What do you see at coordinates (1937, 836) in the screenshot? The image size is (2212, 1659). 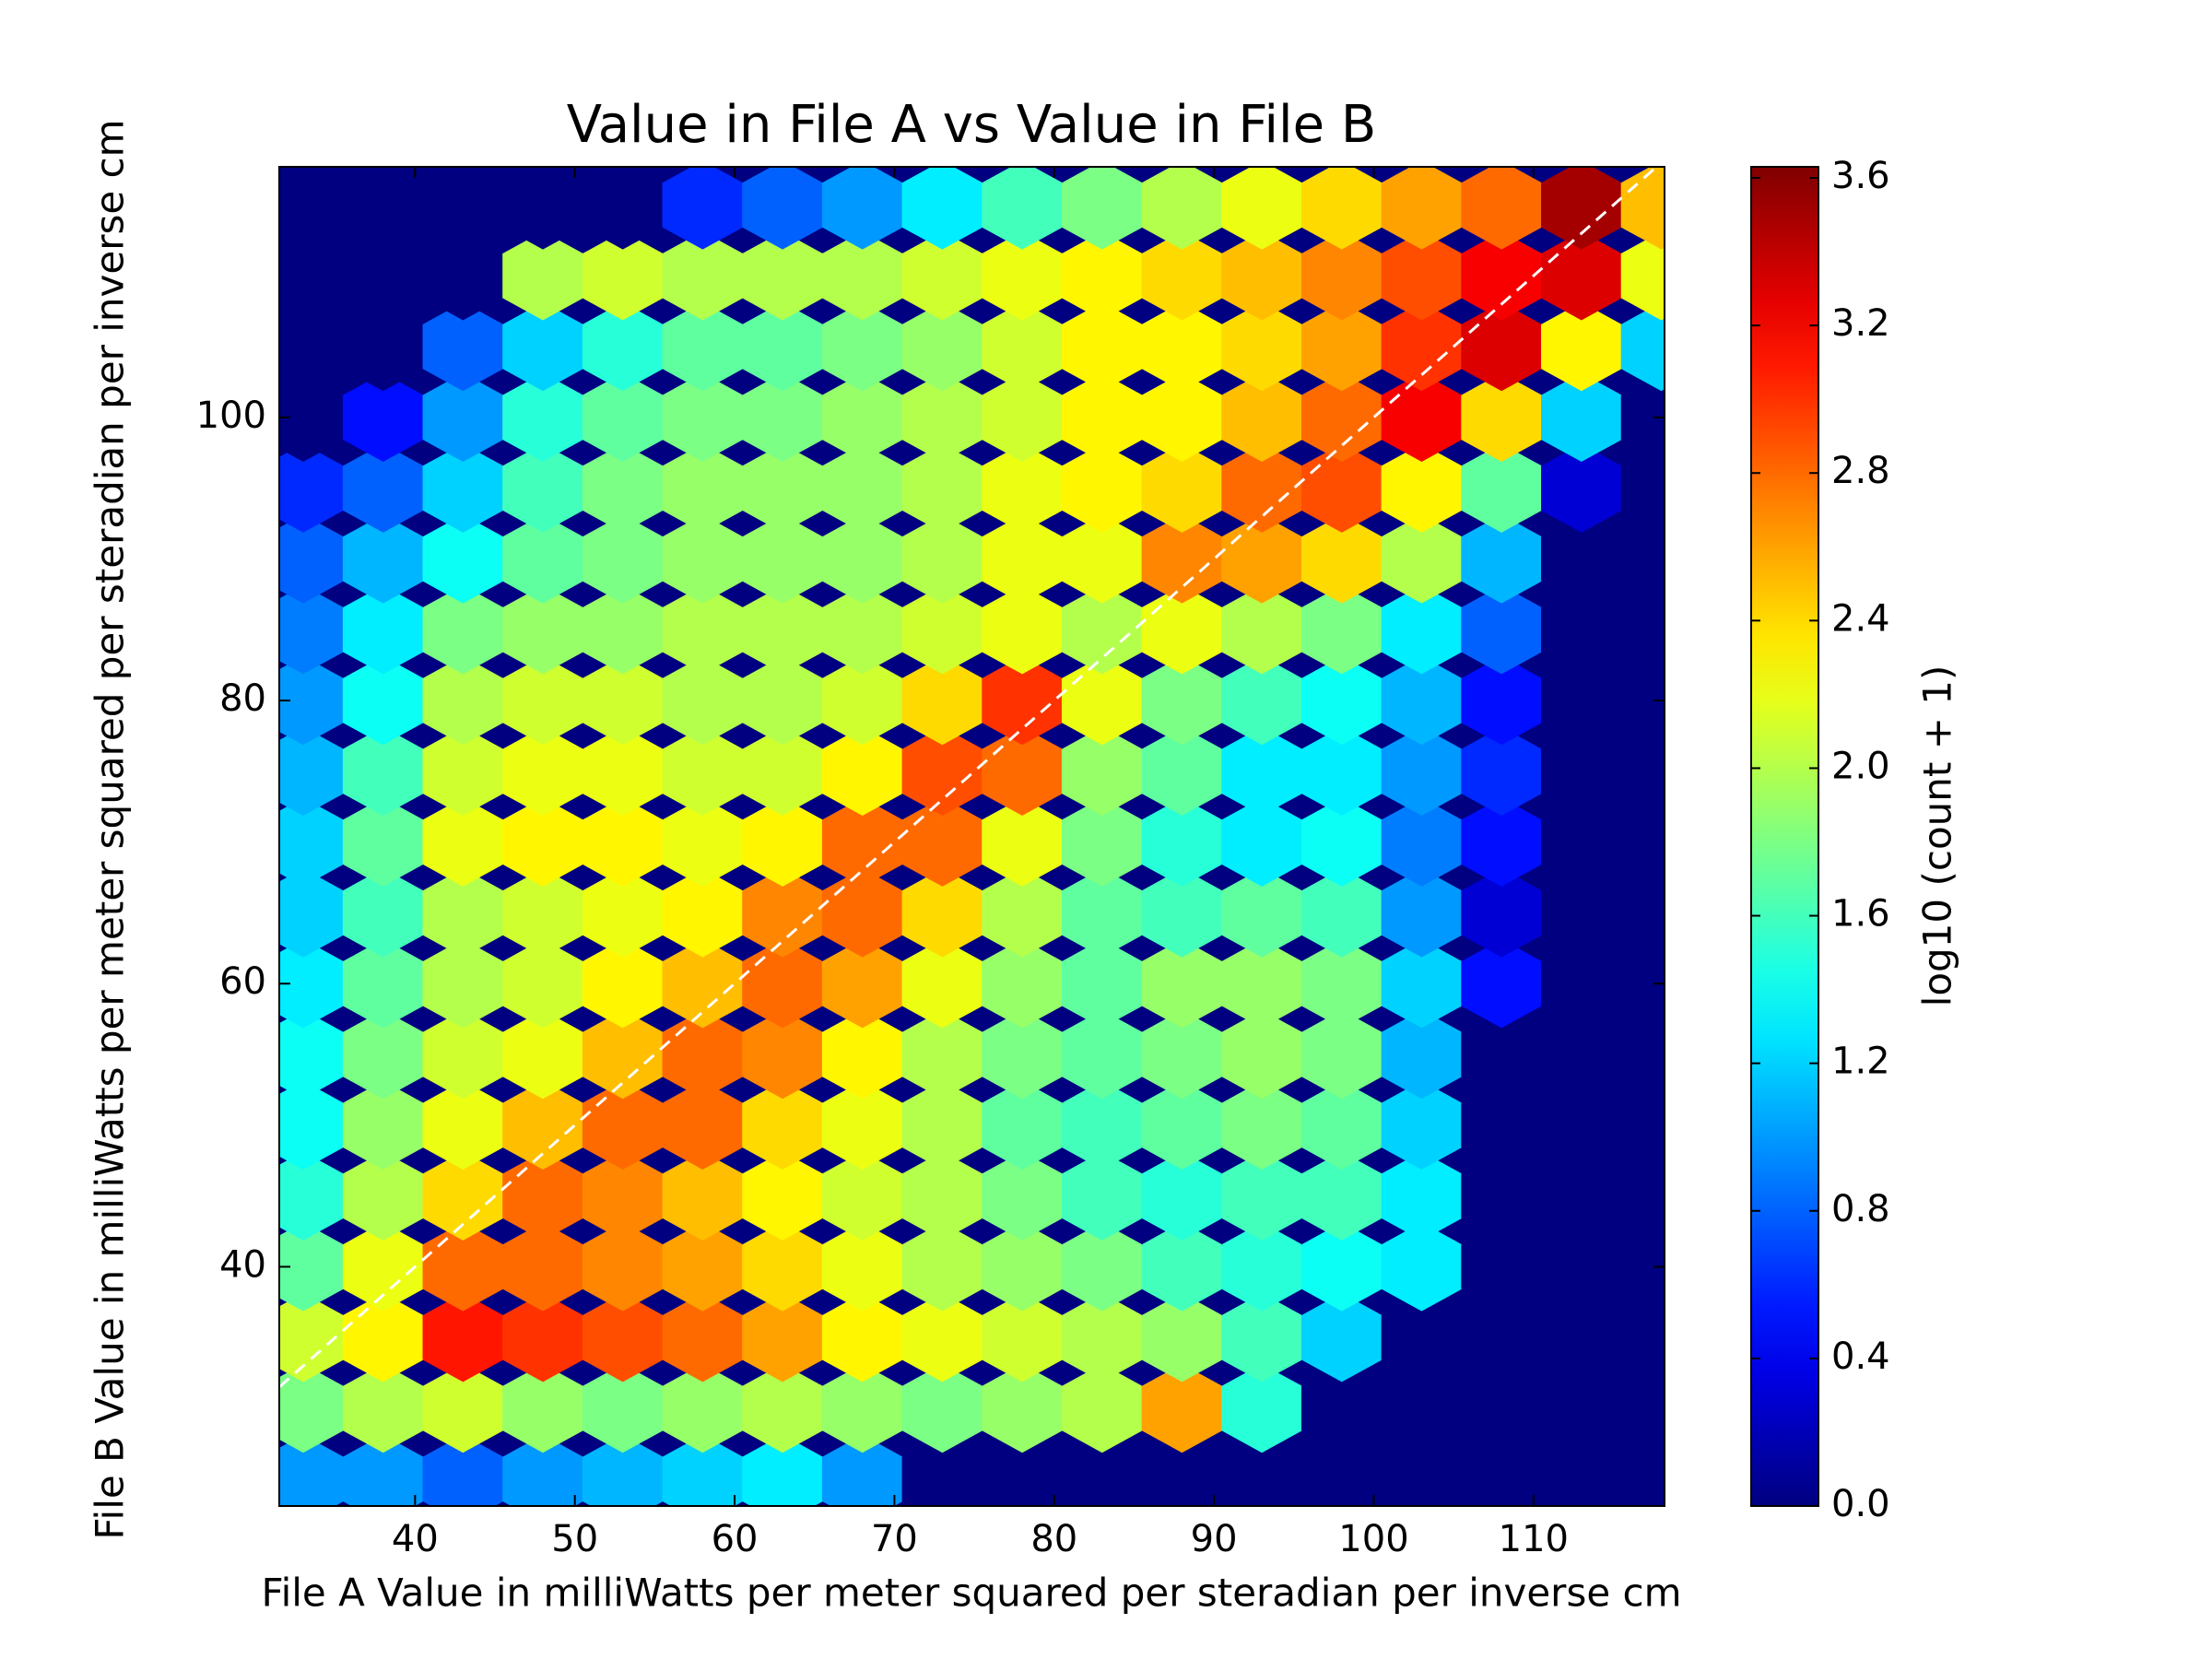 I see `colorbar-label: log10 (count + 1)` at bounding box center [1937, 836].